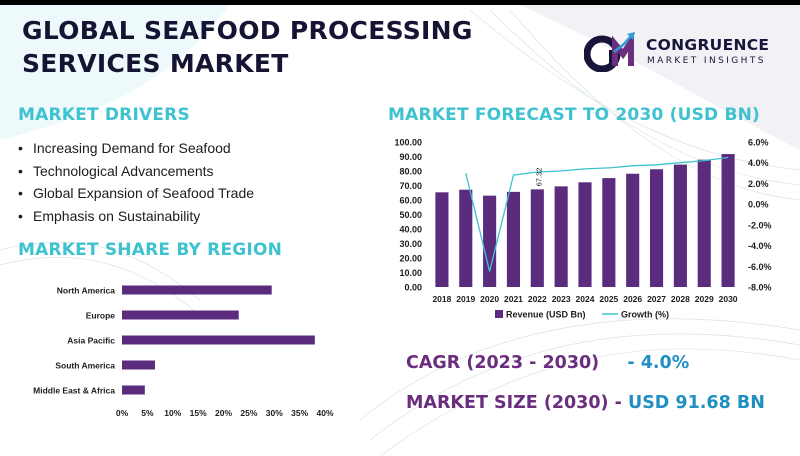  What do you see at coordinates (132, 148) in the screenshot?
I see `driver-label: Increasing Demand for Seafood` at bounding box center [132, 148].